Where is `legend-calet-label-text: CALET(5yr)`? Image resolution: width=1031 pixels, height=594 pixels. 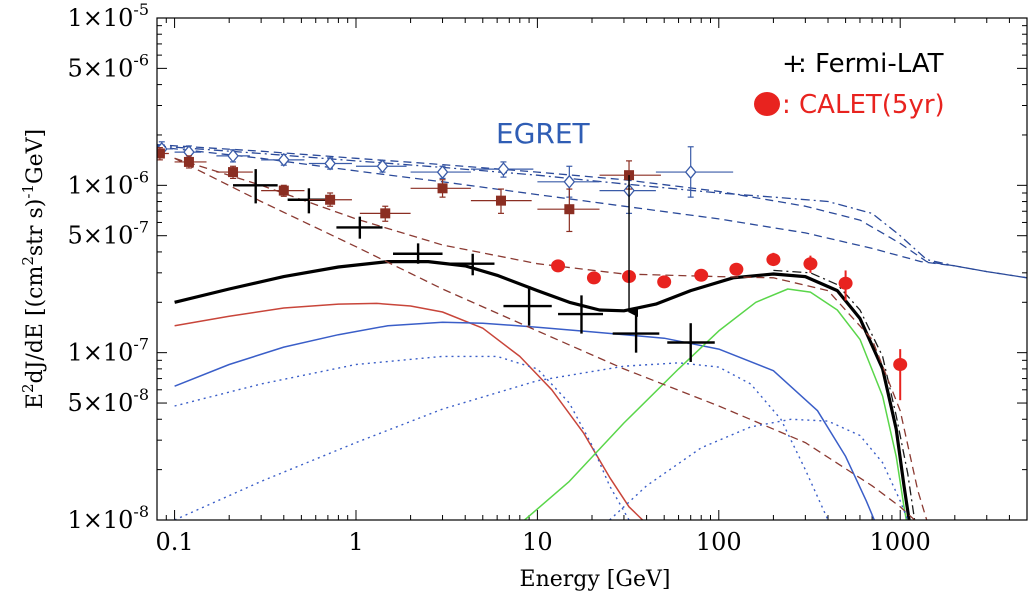
legend-calet-label-text: CALET(5yr) is located at coordinates (872, 105).